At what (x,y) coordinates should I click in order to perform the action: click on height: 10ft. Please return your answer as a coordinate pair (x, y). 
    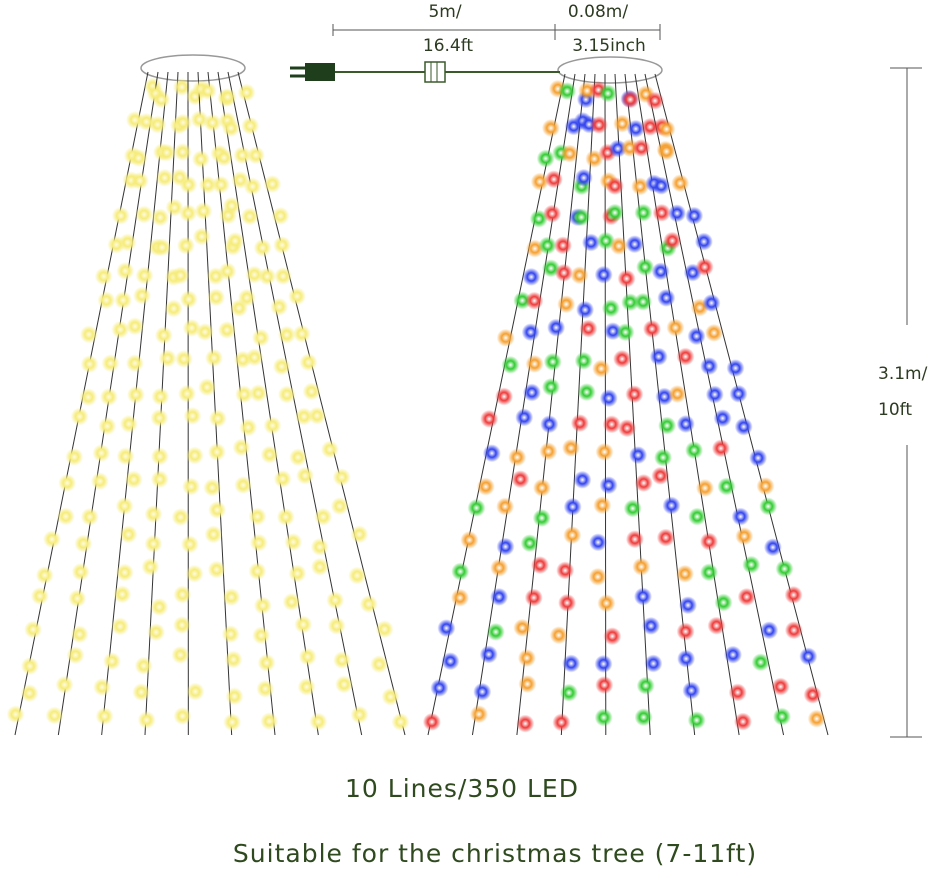
    Looking at the image, I should click on (895, 410).